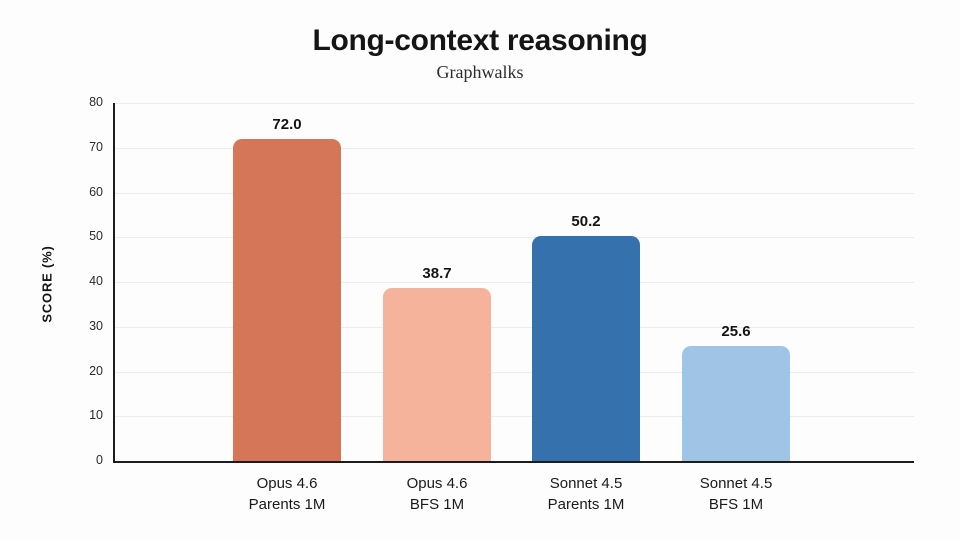 The width and height of the screenshot is (960, 540). I want to click on y-tick-label-80: 80, so click(96, 102).